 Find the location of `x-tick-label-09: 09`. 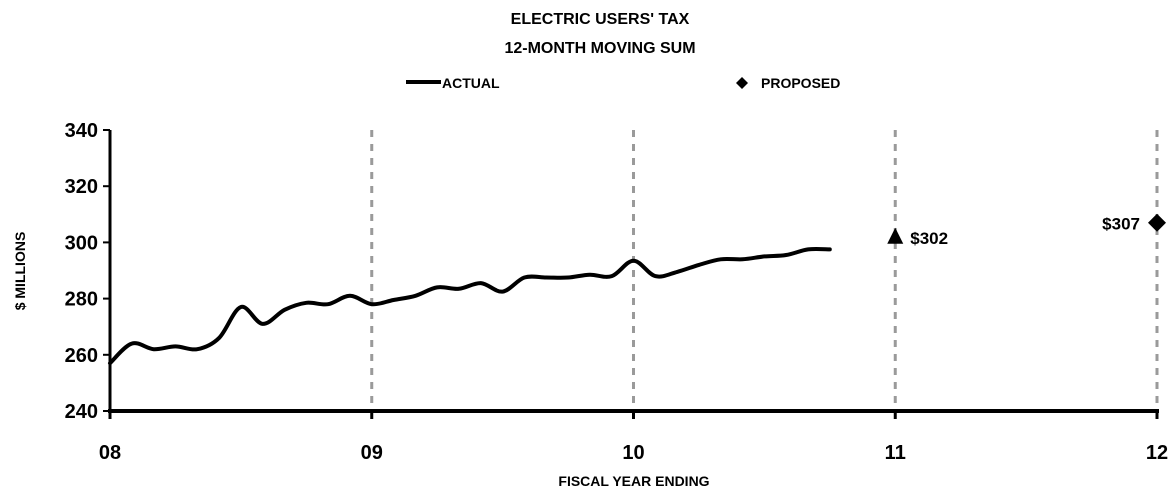

x-tick-label-09: 09 is located at coordinates (372, 453).